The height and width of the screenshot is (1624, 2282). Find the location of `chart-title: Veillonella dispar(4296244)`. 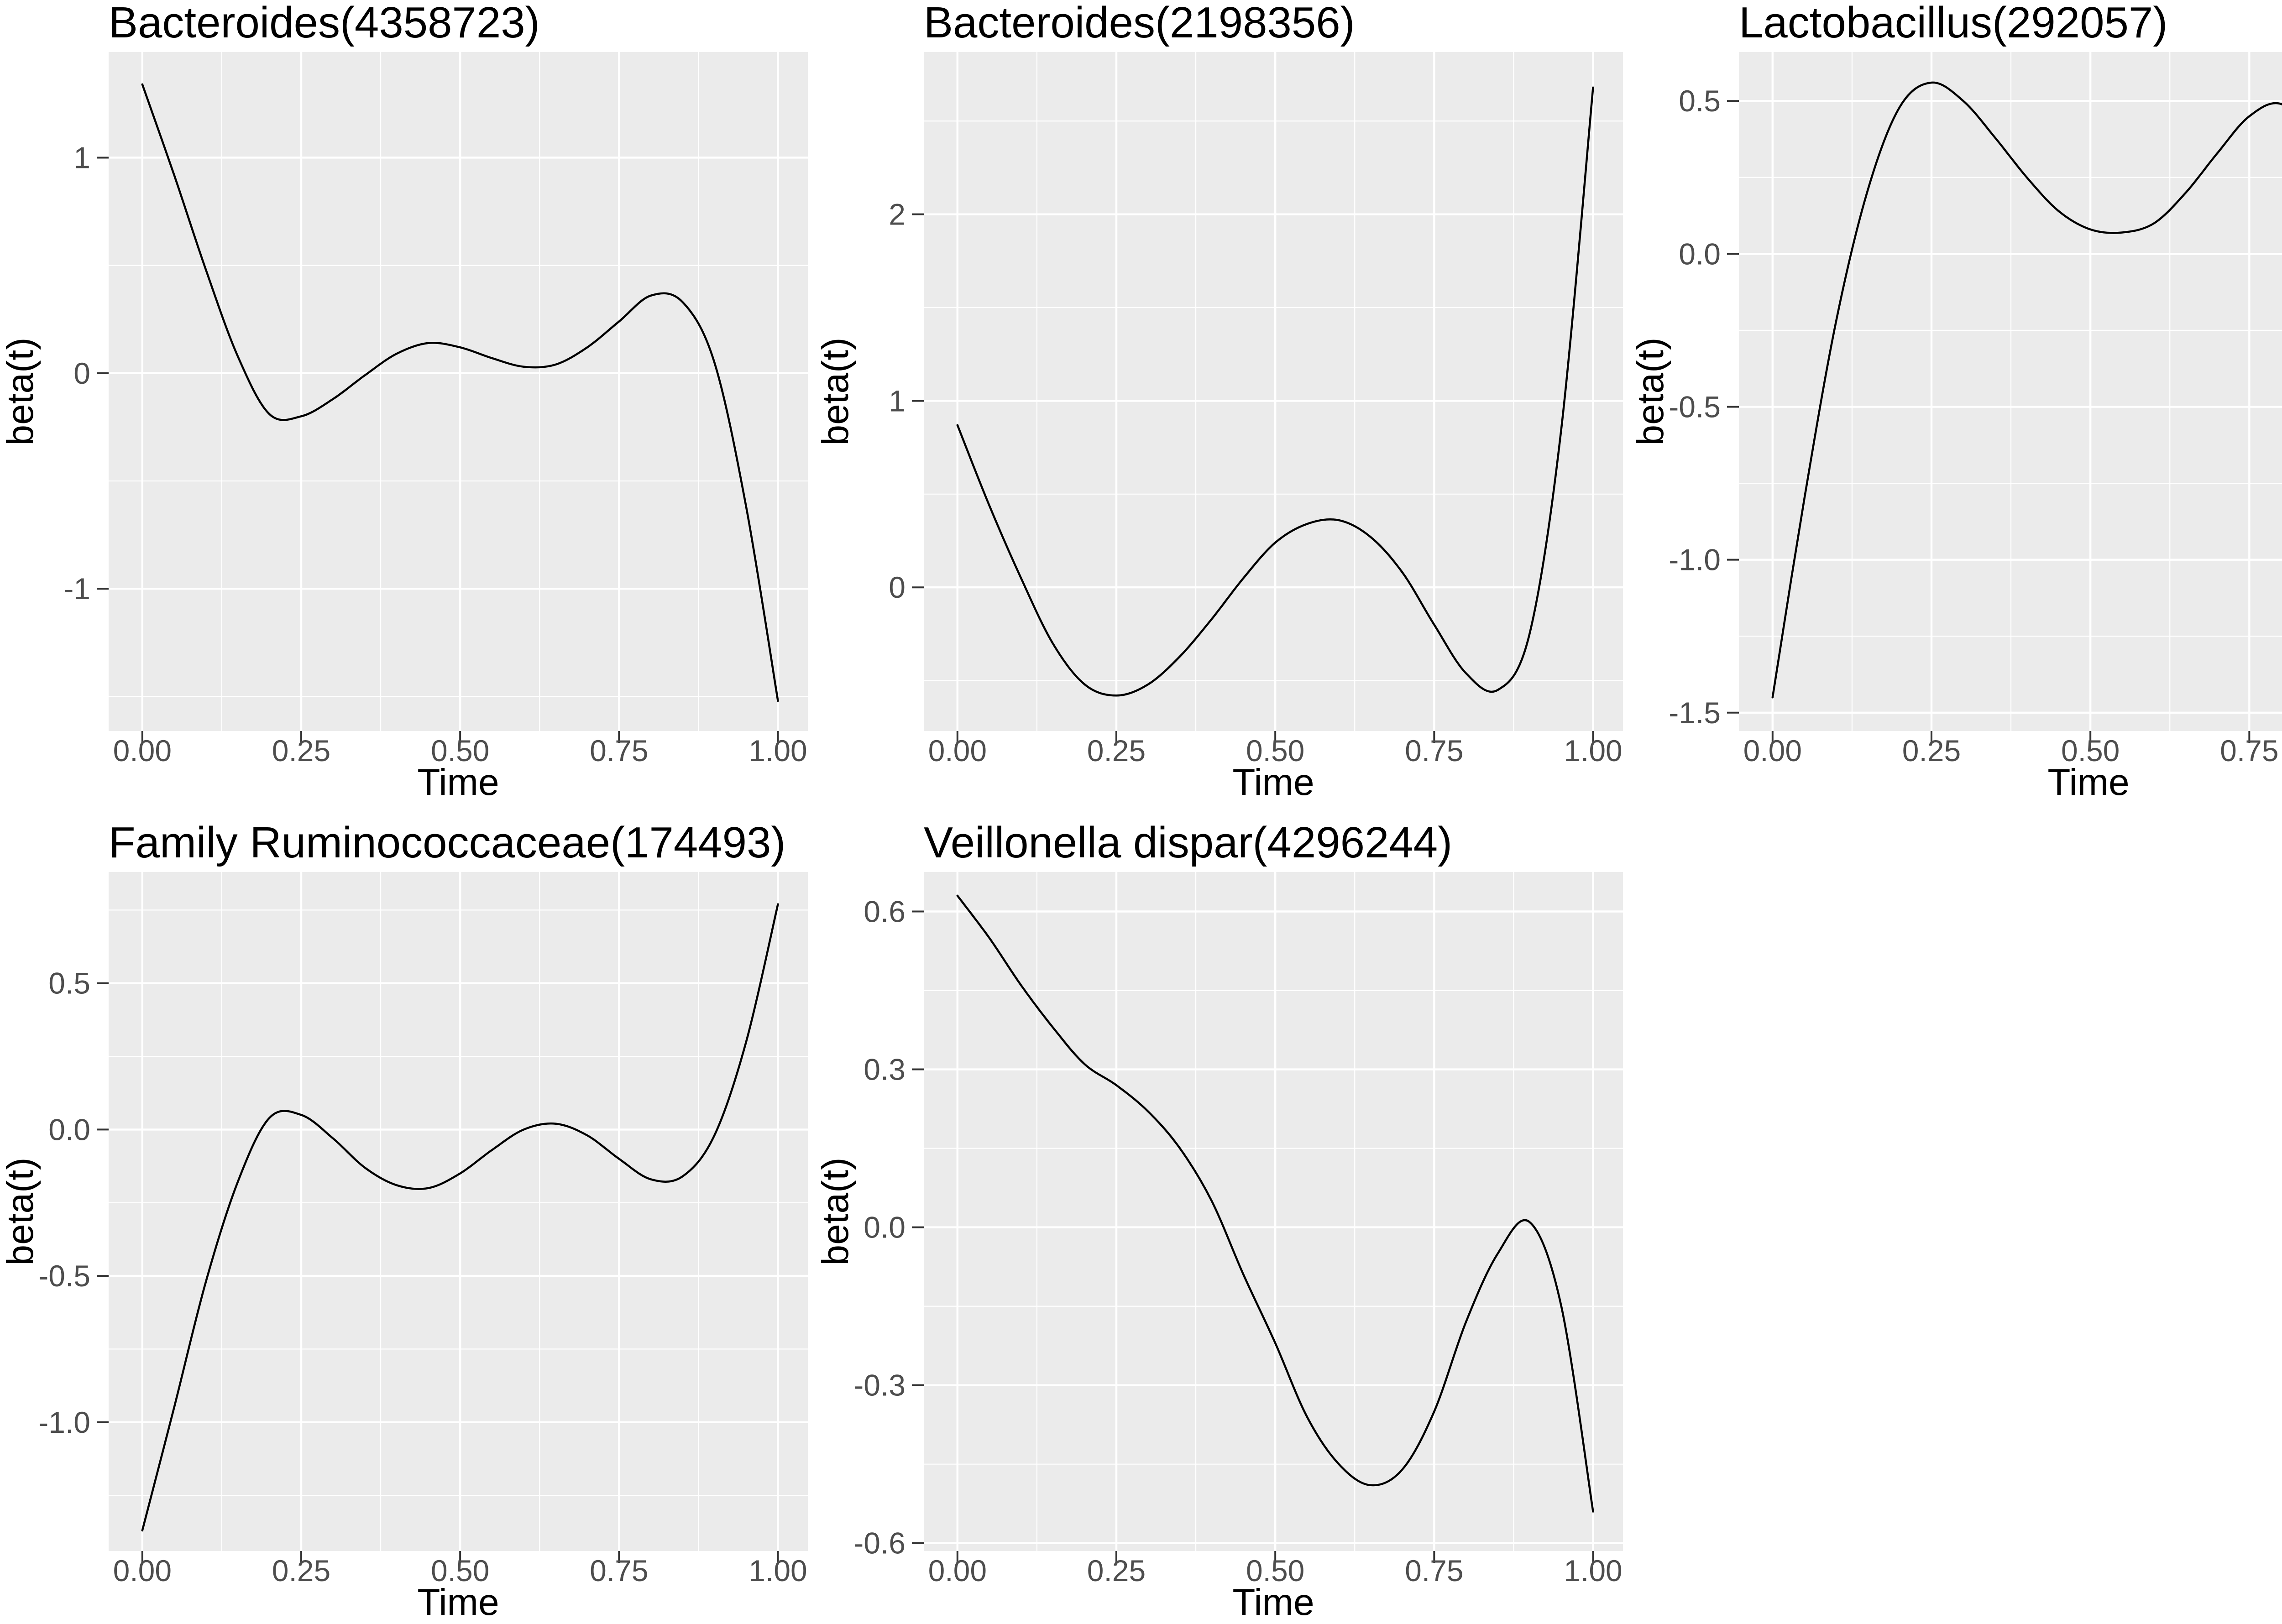

chart-title: Veillonella dispar(4296244) is located at coordinates (1188, 843).